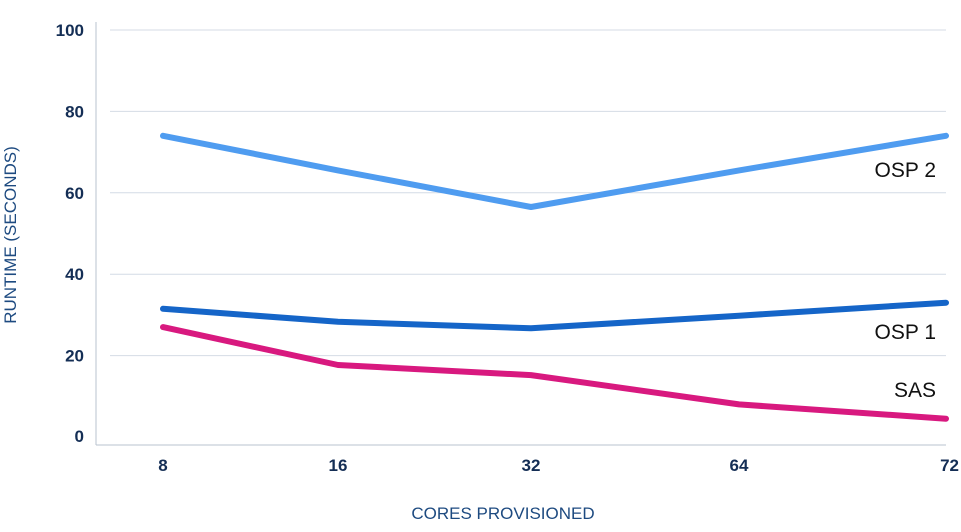  I want to click on series-label: OSP 1, so click(905, 332).